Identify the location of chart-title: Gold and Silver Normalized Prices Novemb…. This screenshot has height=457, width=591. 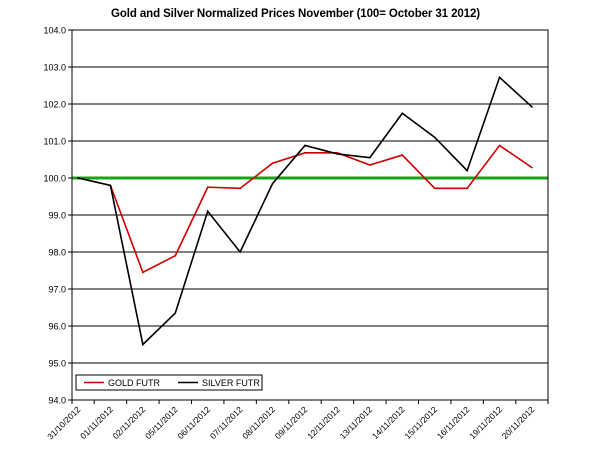
(295, 14).